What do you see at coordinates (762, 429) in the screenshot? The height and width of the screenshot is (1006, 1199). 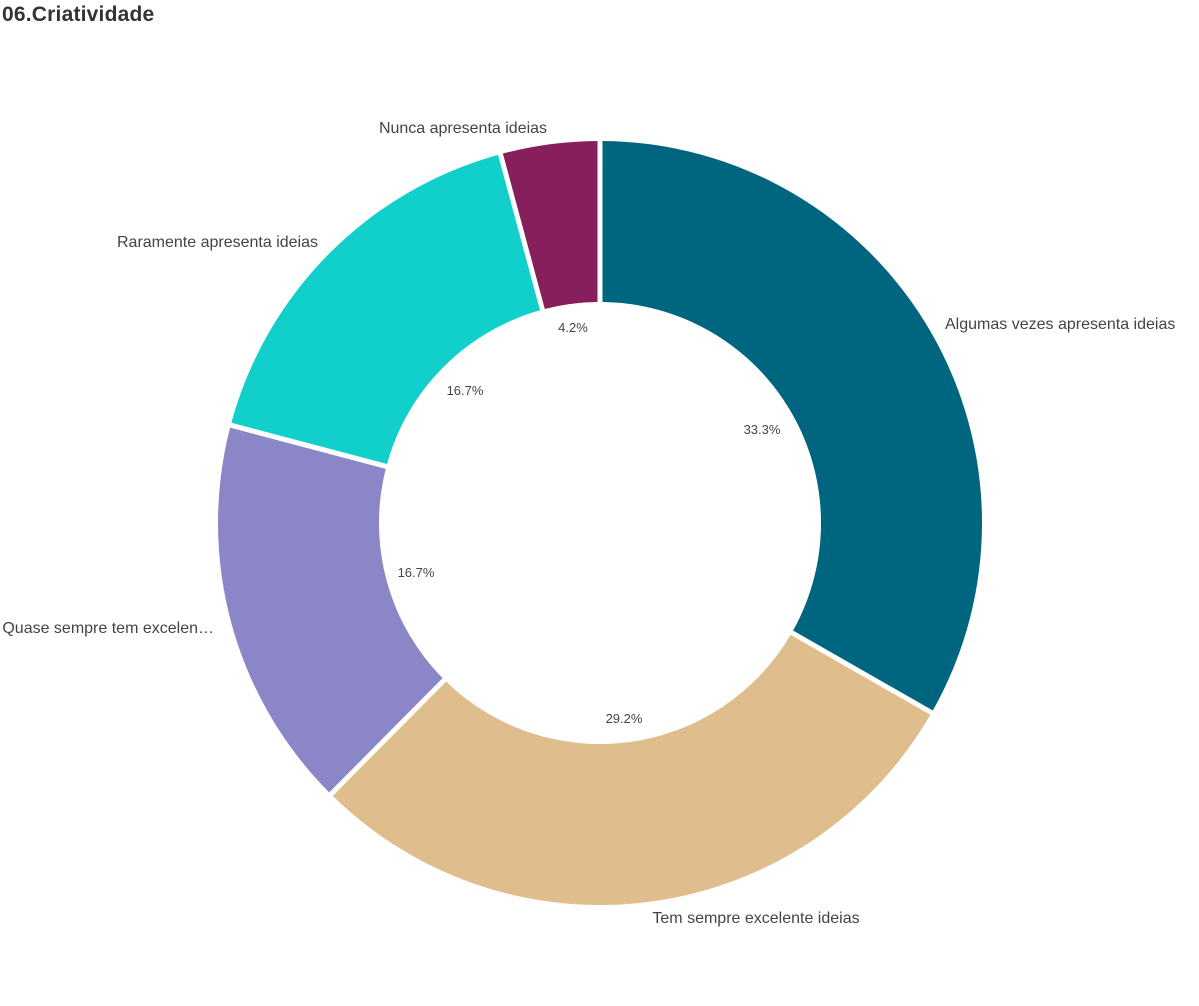 I see `slice-percent-label: 33.3%` at bounding box center [762, 429].